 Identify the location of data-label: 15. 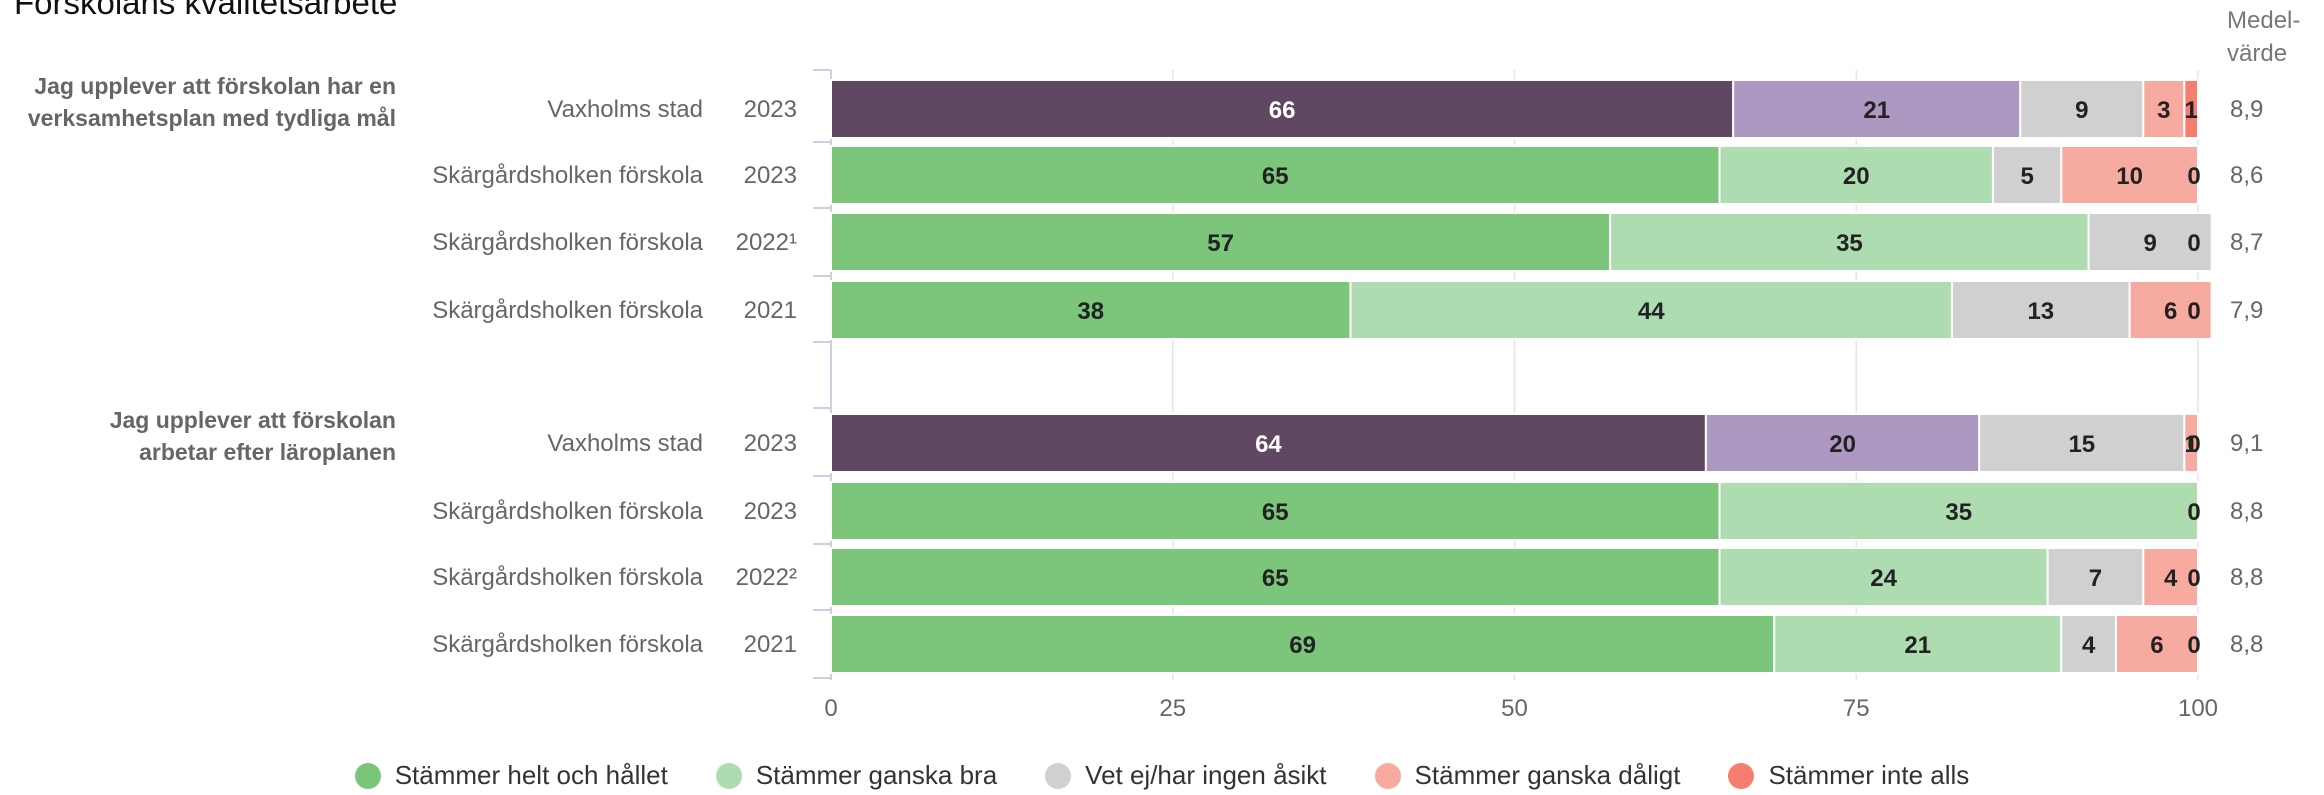
(2081, 444).